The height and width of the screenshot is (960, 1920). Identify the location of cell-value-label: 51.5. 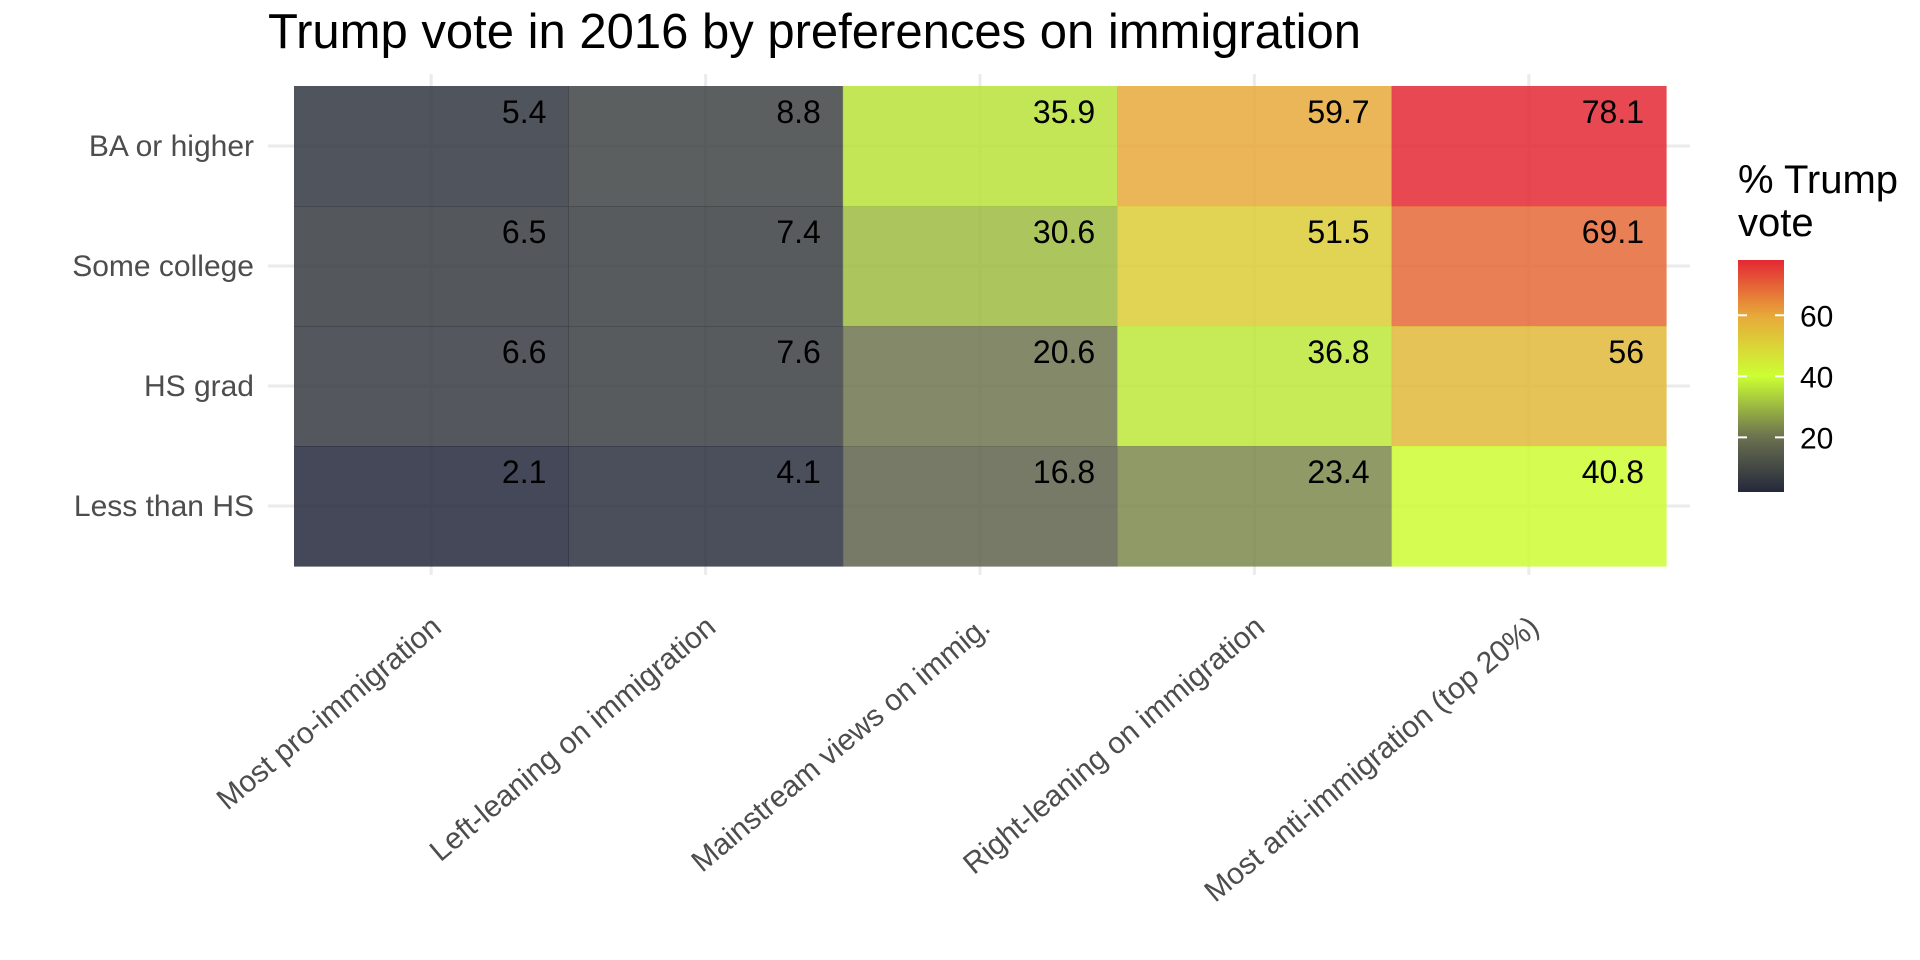
(1338, 232).